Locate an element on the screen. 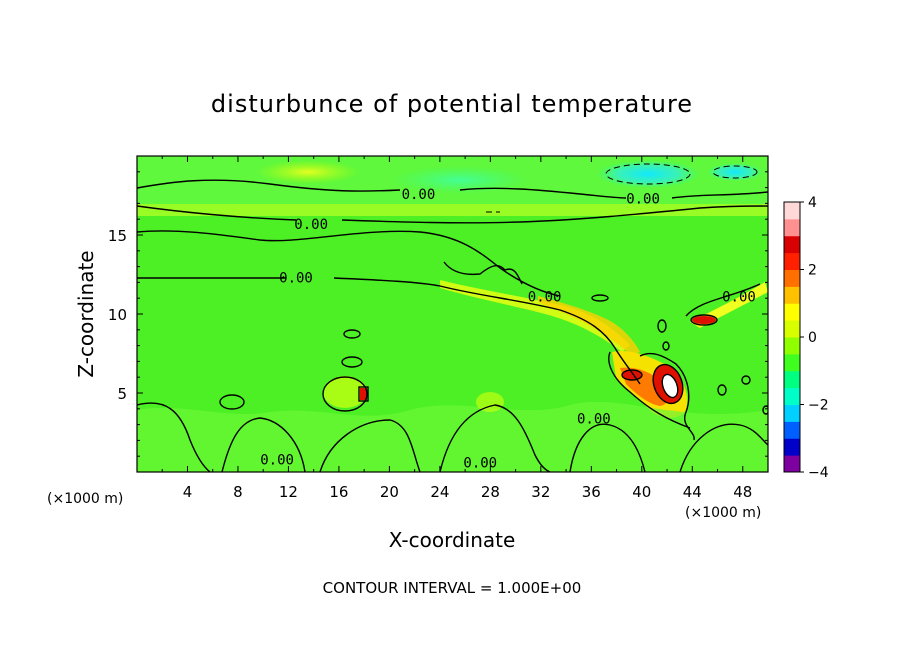 This screenshot has width=904, height=654. contour-interval-note: CONTOUR INTERVAL = 1.000E+00 is located at coordinates (452, 588).